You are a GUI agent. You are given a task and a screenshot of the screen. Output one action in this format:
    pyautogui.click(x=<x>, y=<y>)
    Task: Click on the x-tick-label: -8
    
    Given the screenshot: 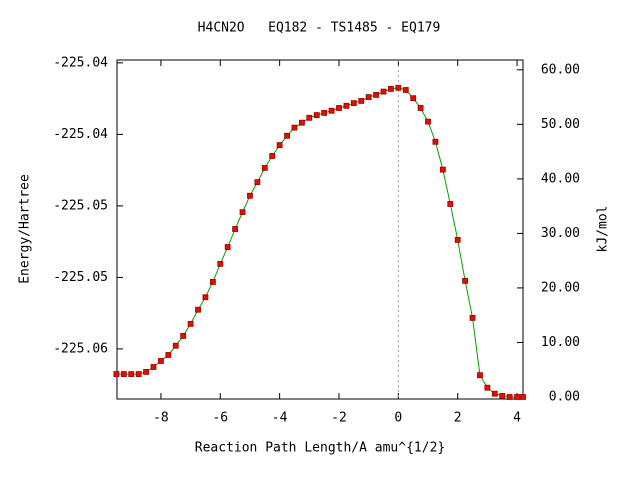 What is the action you would take?
    pyautogui.click(x=161, y=418)
    